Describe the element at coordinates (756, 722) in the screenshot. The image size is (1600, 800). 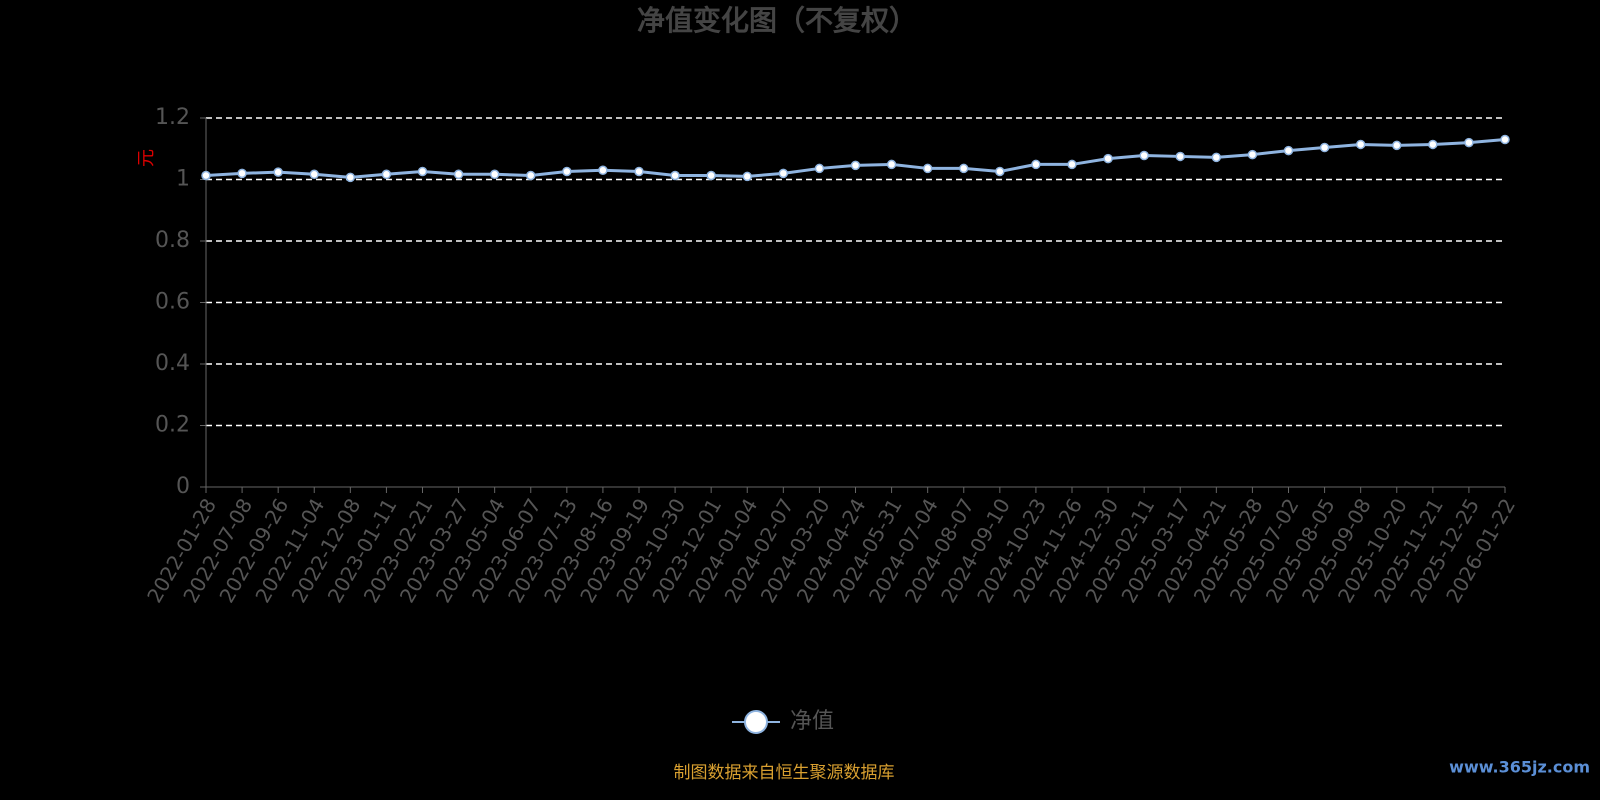
I see `legend-marker` at that location.